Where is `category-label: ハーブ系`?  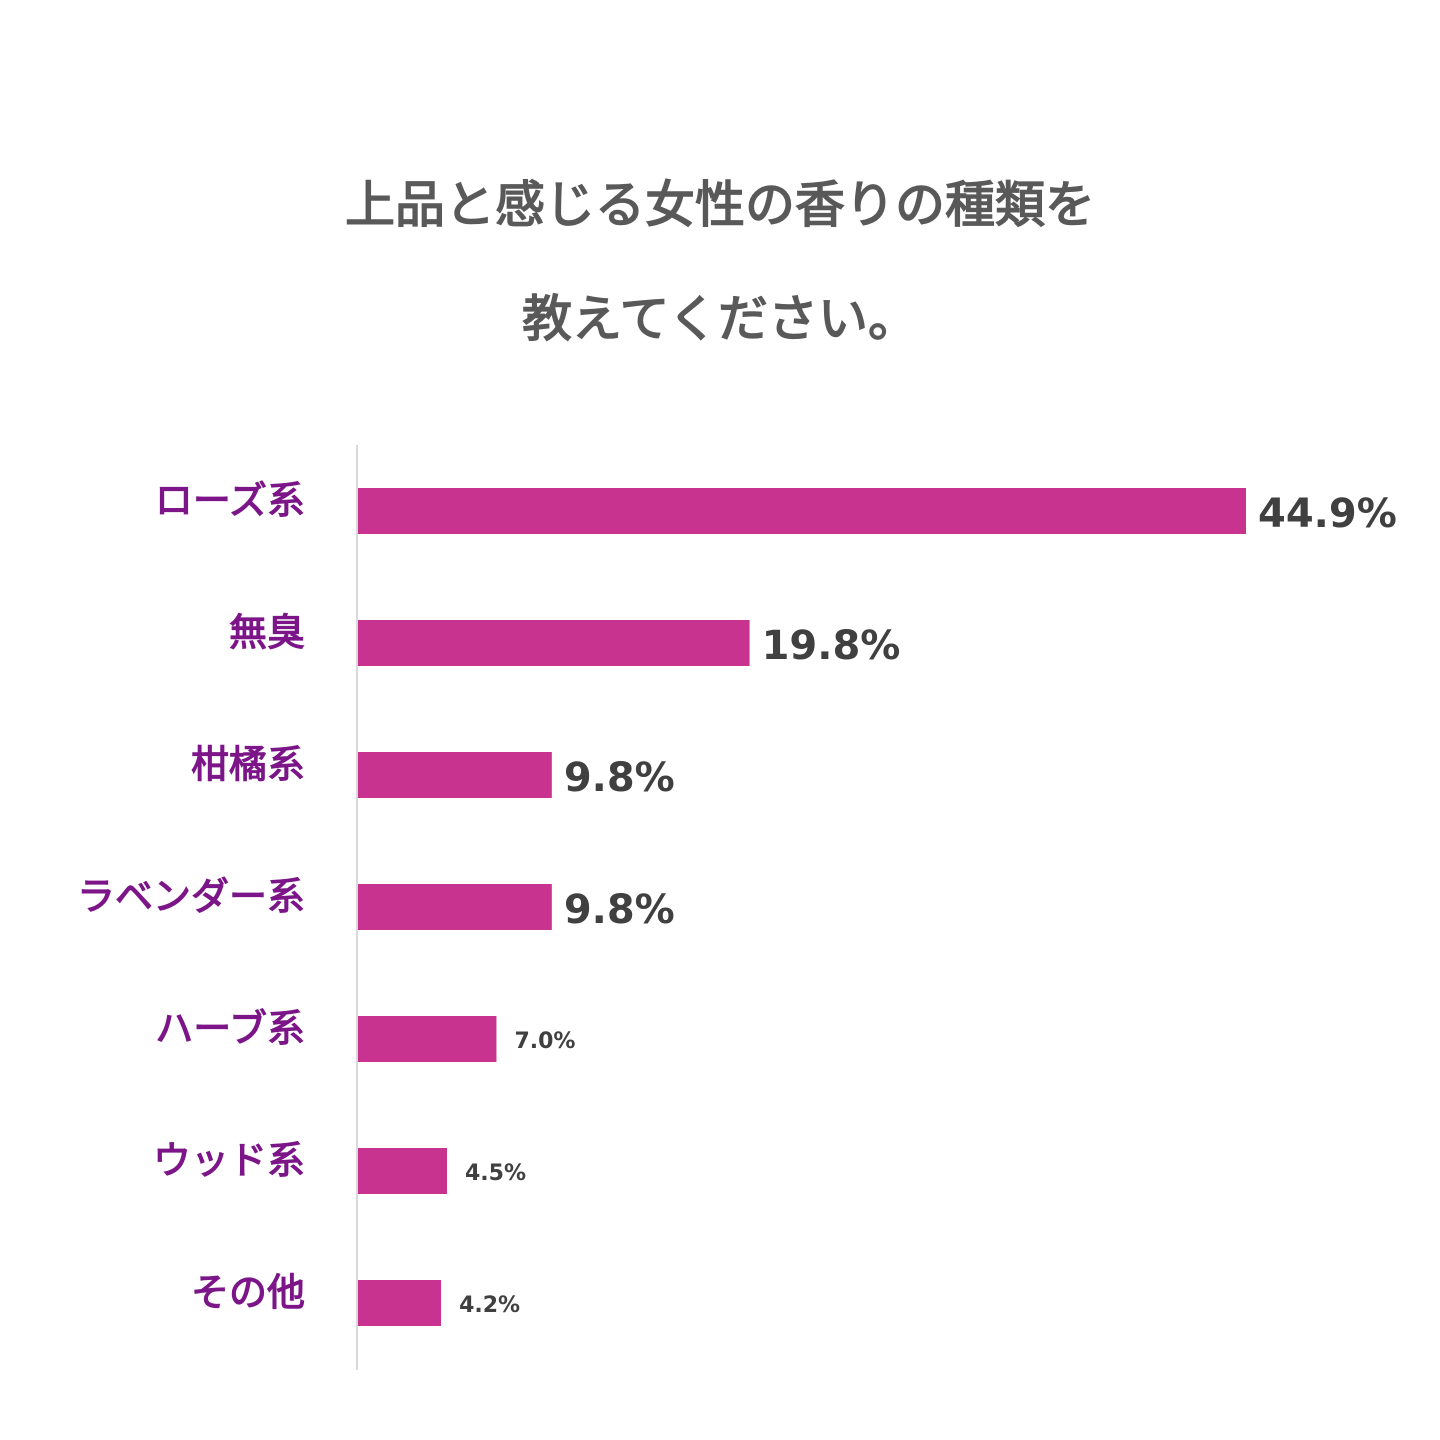 category-label: ハーブ系 is located at coordinates (230, 1029).